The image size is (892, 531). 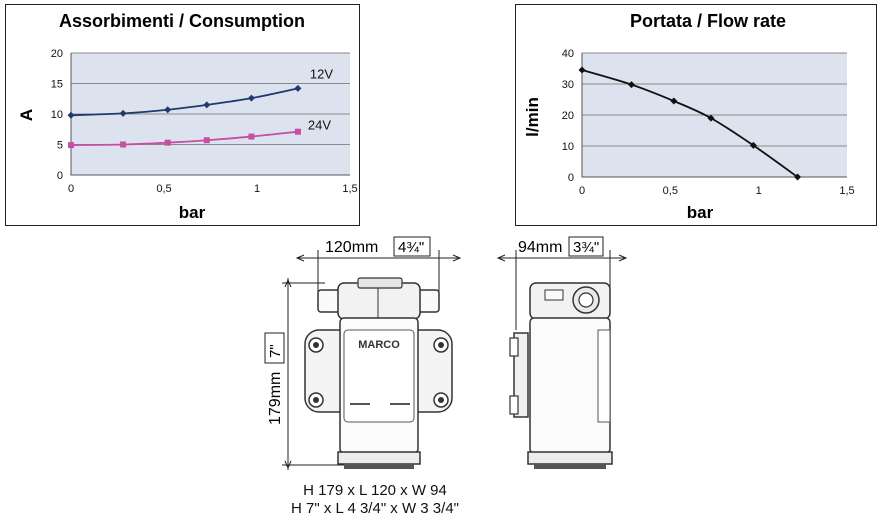 I want to click on height-mm-label: 179mm, so click(x=275, y=398).